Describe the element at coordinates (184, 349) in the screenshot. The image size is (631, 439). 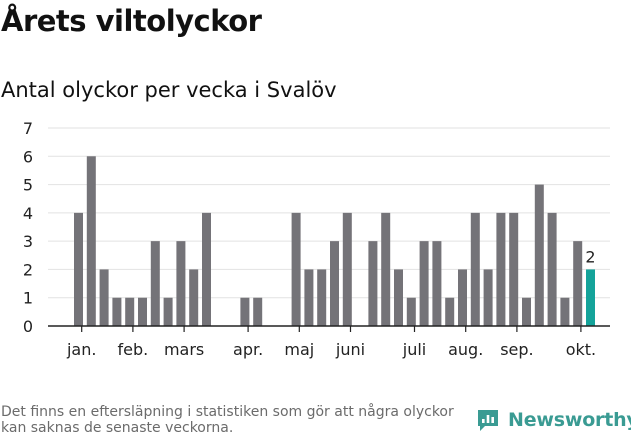
I see `x-tick-label: mars` at that location.